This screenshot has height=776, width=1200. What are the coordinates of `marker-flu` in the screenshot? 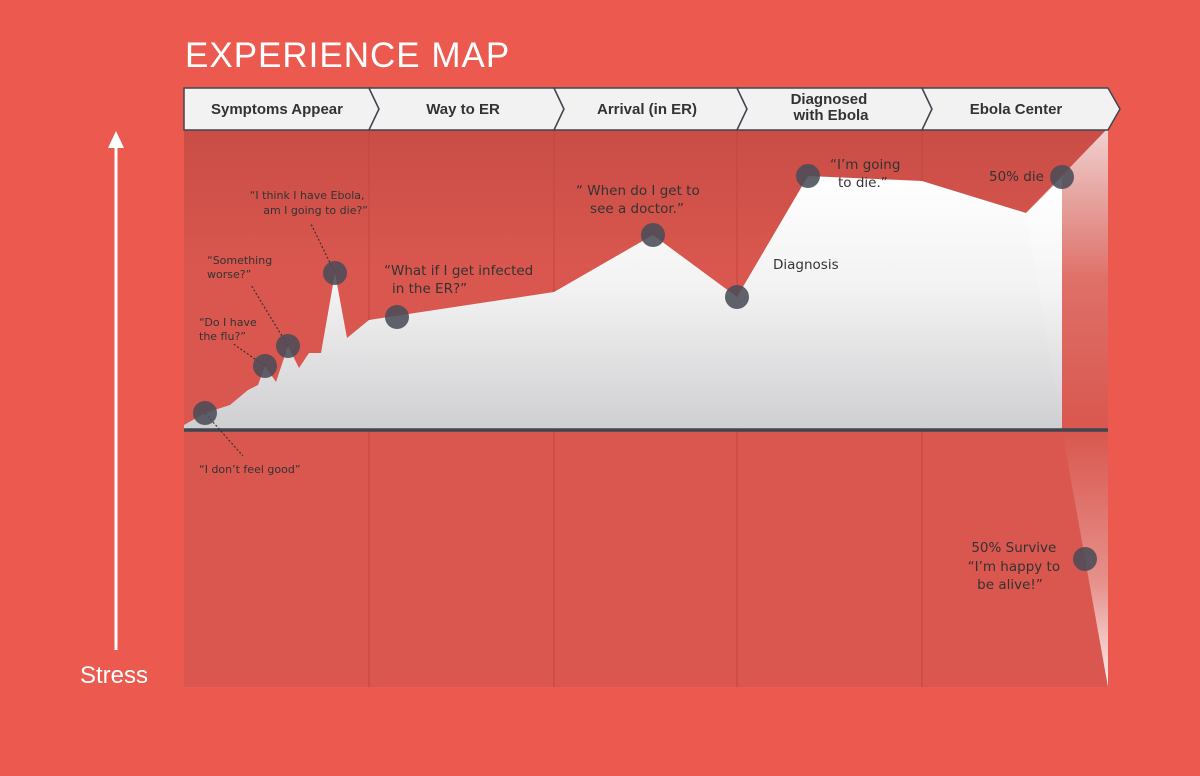 It's located at (265, 366).